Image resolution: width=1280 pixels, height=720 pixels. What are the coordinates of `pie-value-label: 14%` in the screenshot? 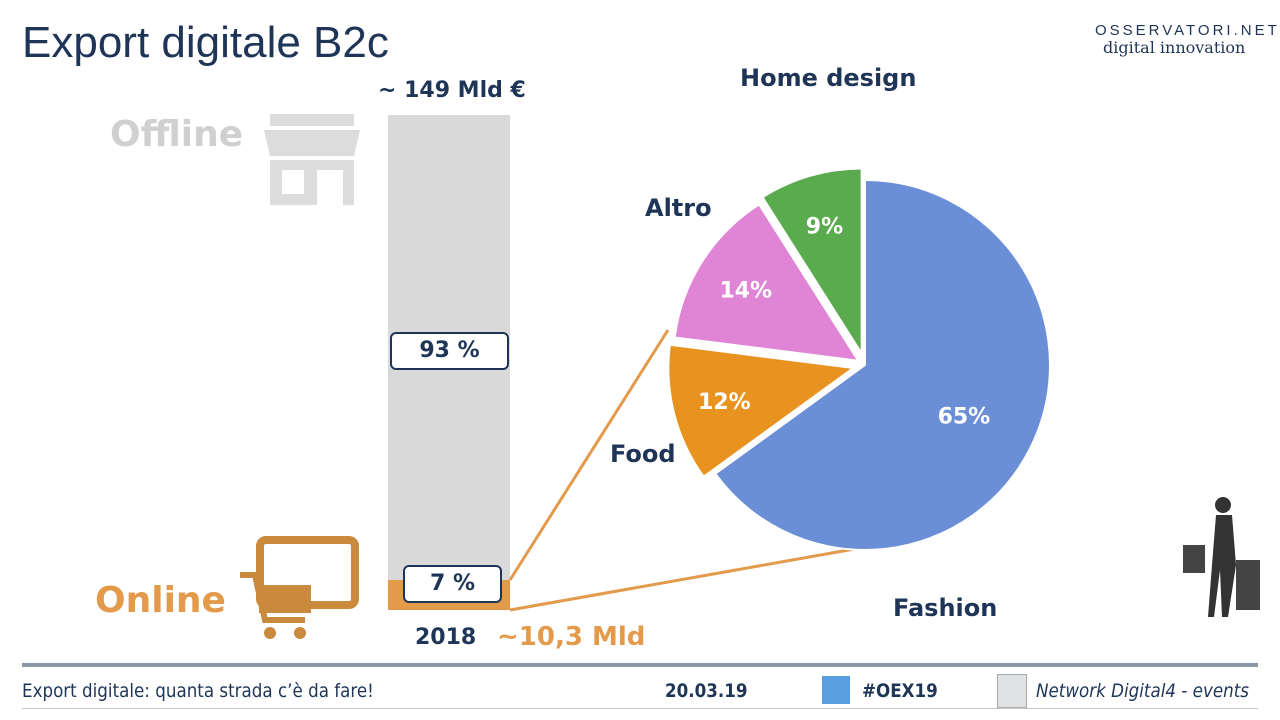 It's located at (745, 290).